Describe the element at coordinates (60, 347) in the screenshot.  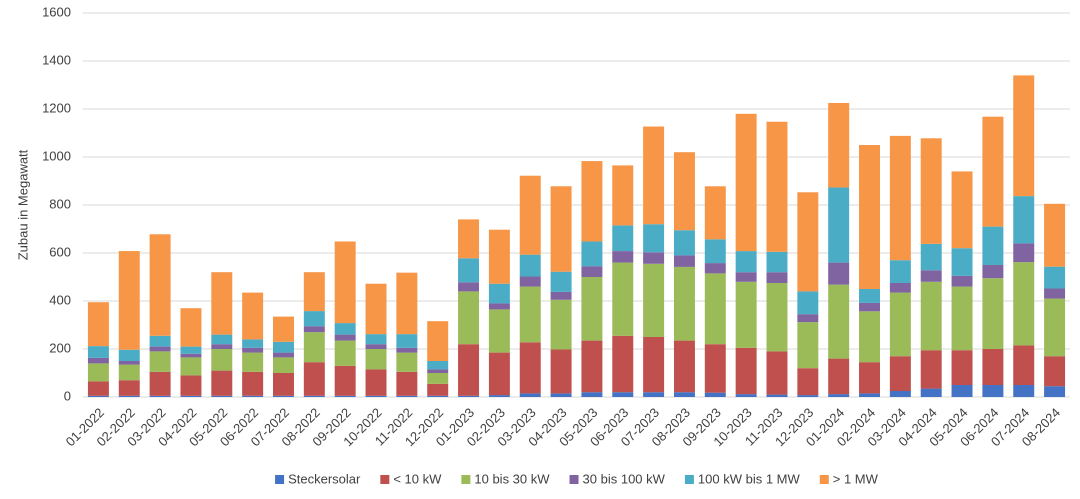
I see `y-tick-label: 200` at that location.